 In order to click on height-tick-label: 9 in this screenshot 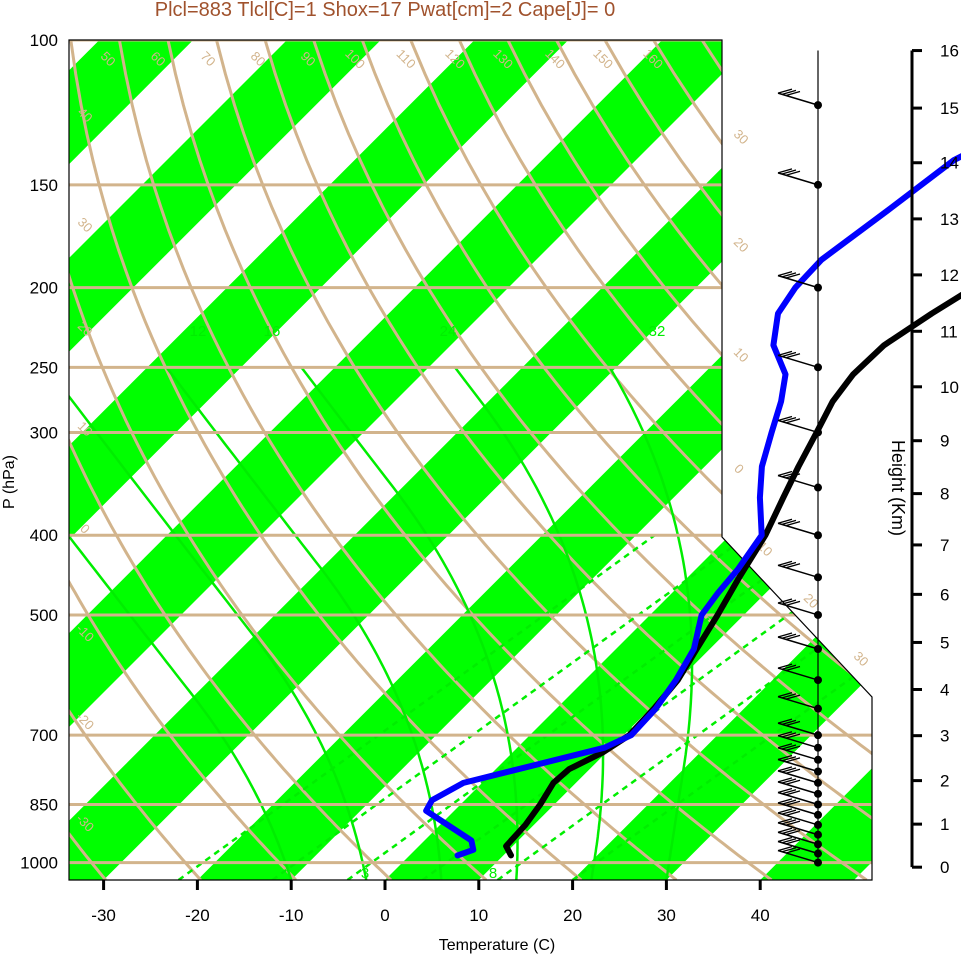, I will do `click(944, 441)`.